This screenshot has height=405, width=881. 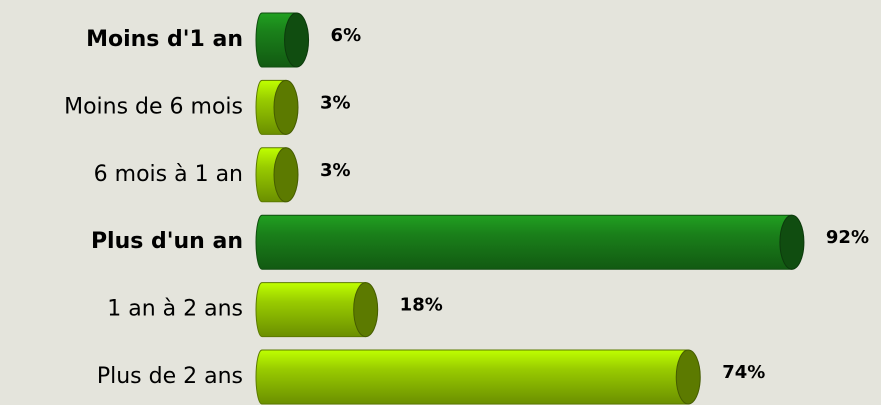 I want to click on category-label: Plus de 2 ans, so click(x=170, y=376).